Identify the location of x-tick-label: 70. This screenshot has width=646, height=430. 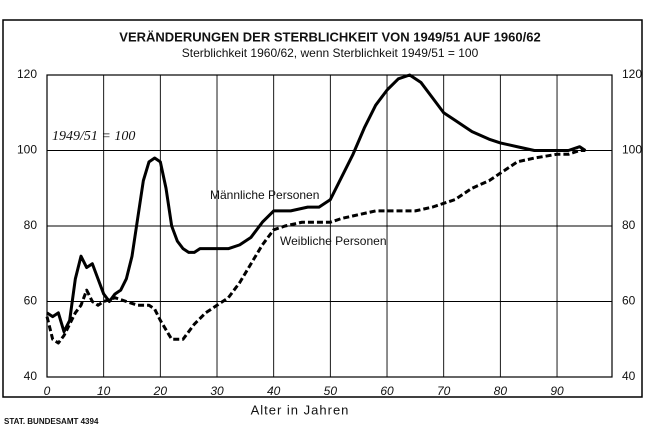
(444, 391).